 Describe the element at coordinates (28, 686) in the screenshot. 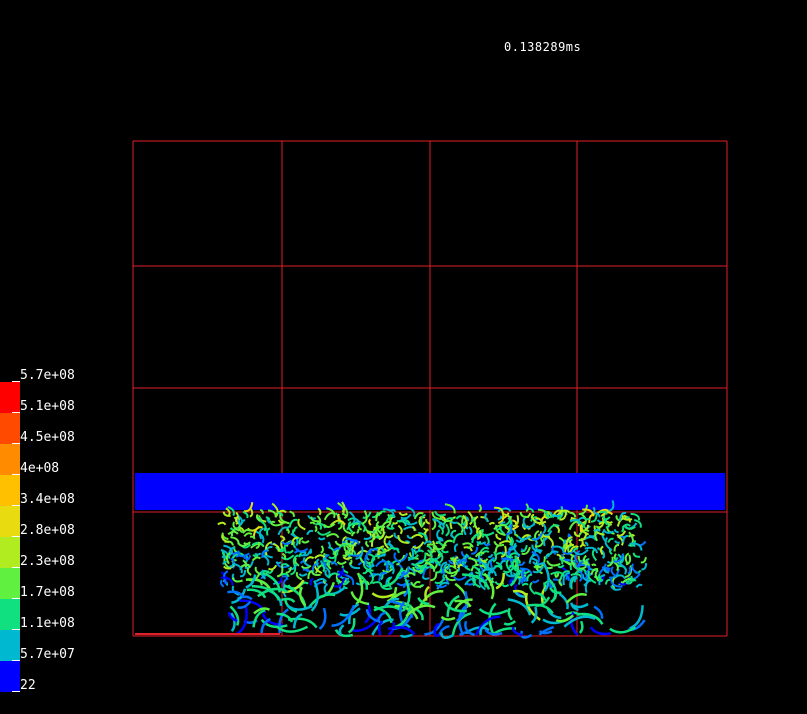

I see `legend-label: 22` at that location.